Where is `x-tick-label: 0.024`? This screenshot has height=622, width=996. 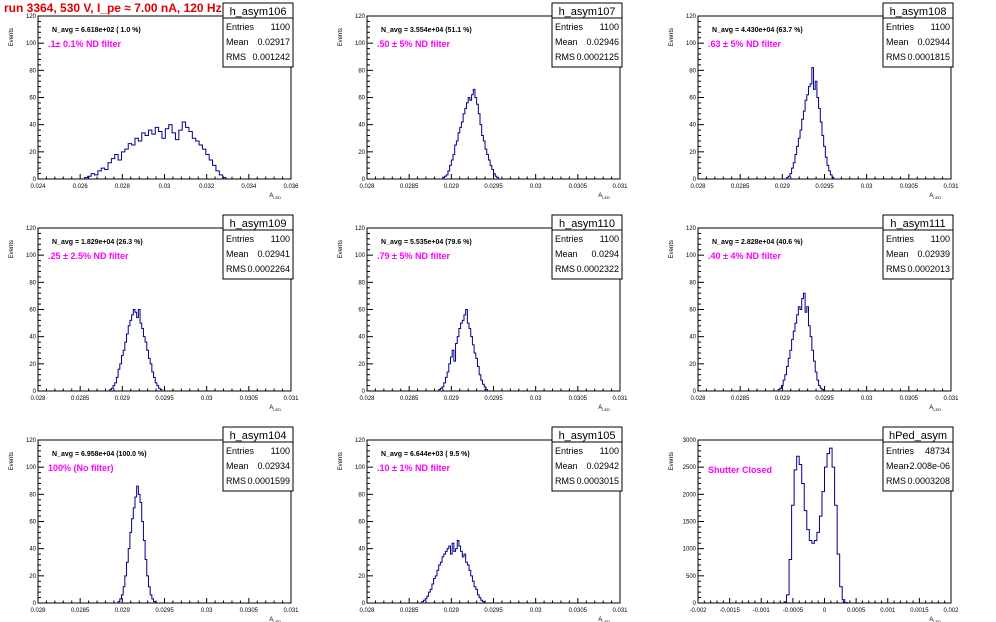 x-tick-label: 0.024 is located at coordinates (38, 187).